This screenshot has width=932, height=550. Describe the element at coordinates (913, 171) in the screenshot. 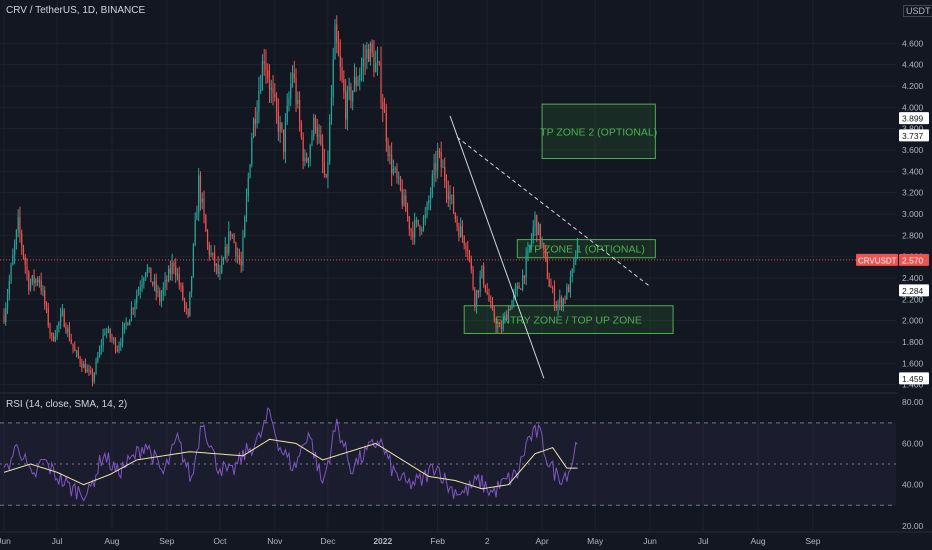

I see `price-tick-label: 3.400` at that location.